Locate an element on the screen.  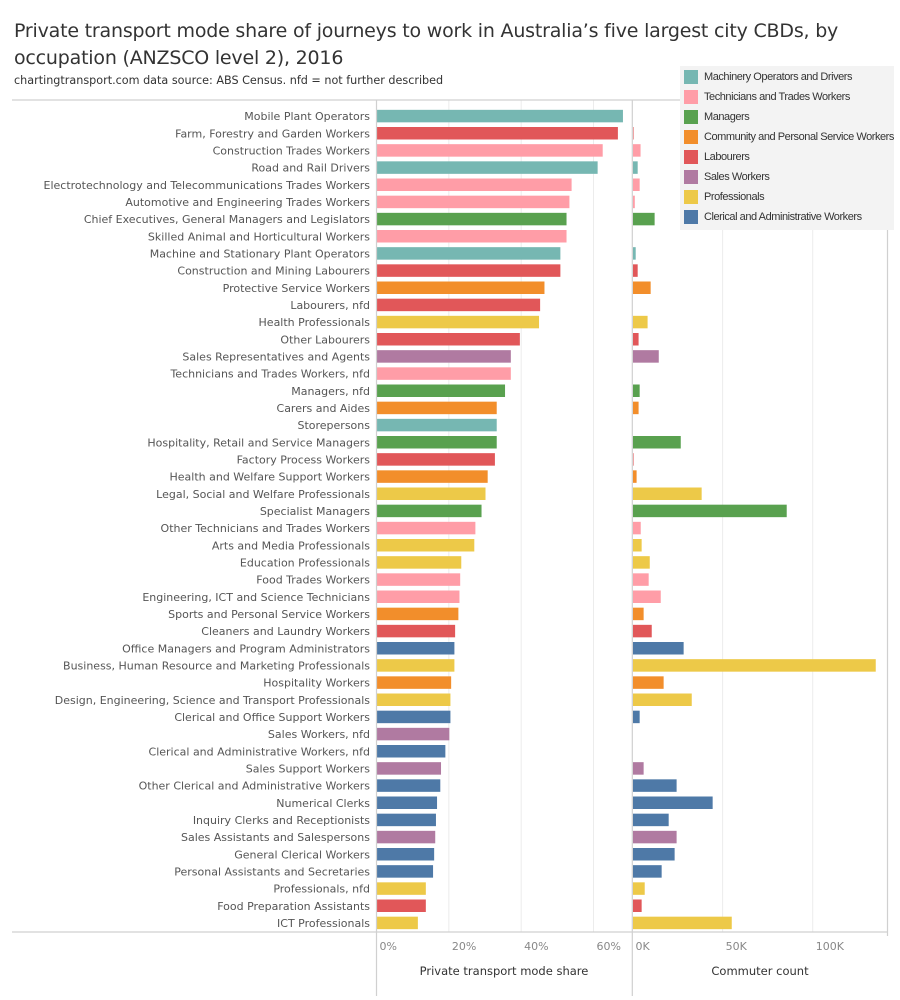
legend-label: Clerical and Administrative Workers is located at coordinates (783, 217).